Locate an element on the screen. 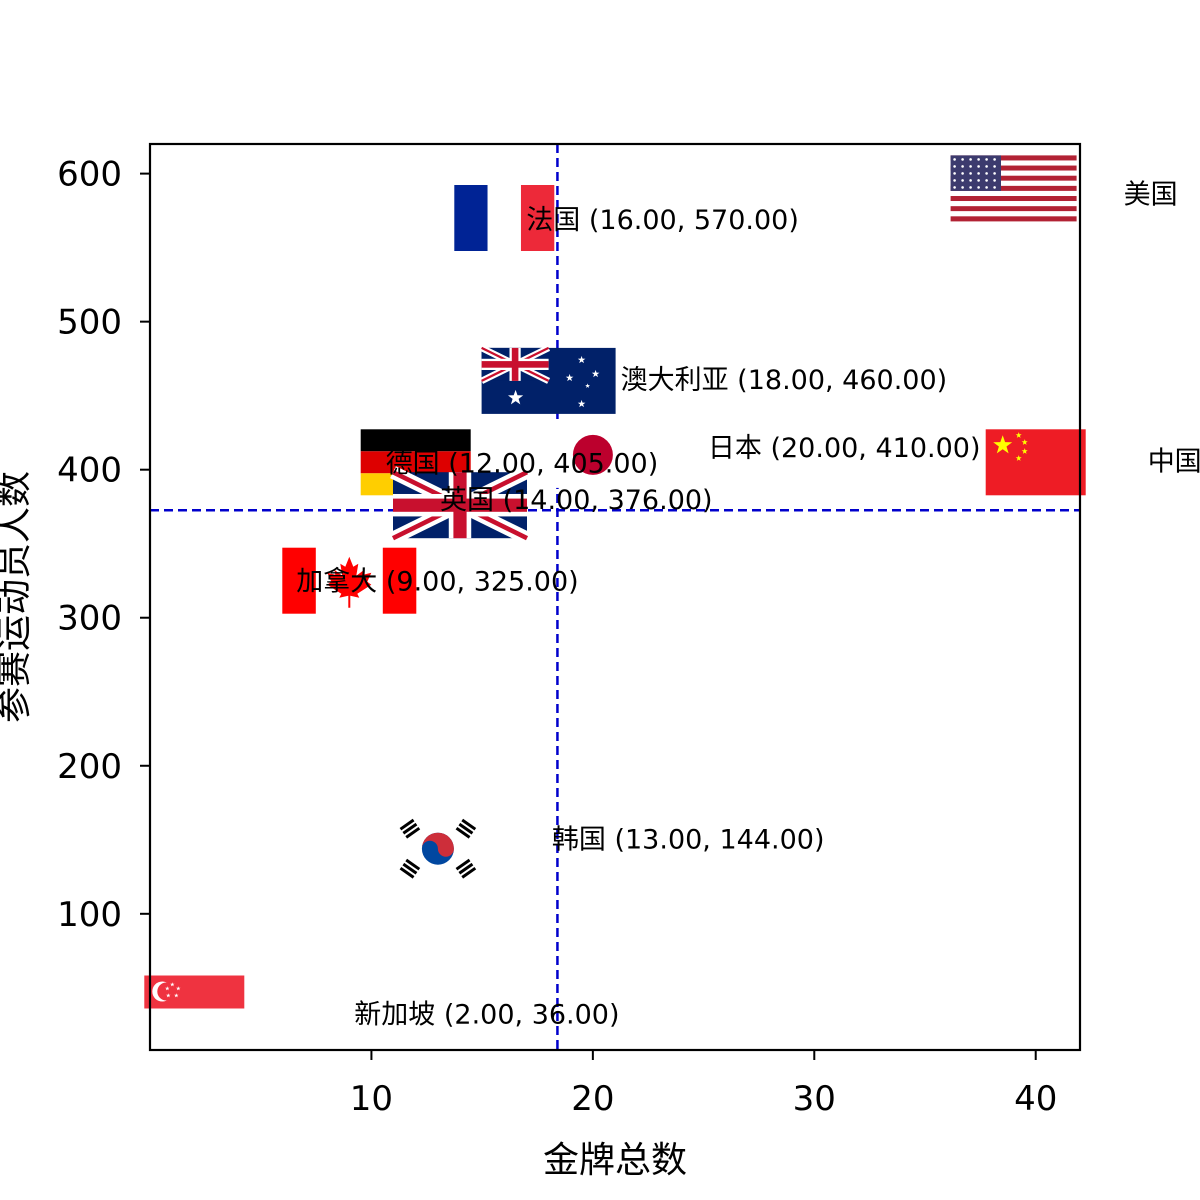  point-label: 美国 is located at coordinates (1151, 194).